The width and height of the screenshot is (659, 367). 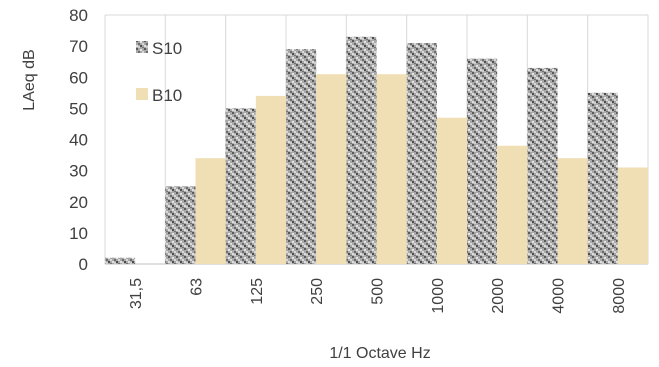 What do you see at coordinates (29, 79) in the screenshot?
I see `y-axis-label: LAeq dB` at bounding box center [29, 79].